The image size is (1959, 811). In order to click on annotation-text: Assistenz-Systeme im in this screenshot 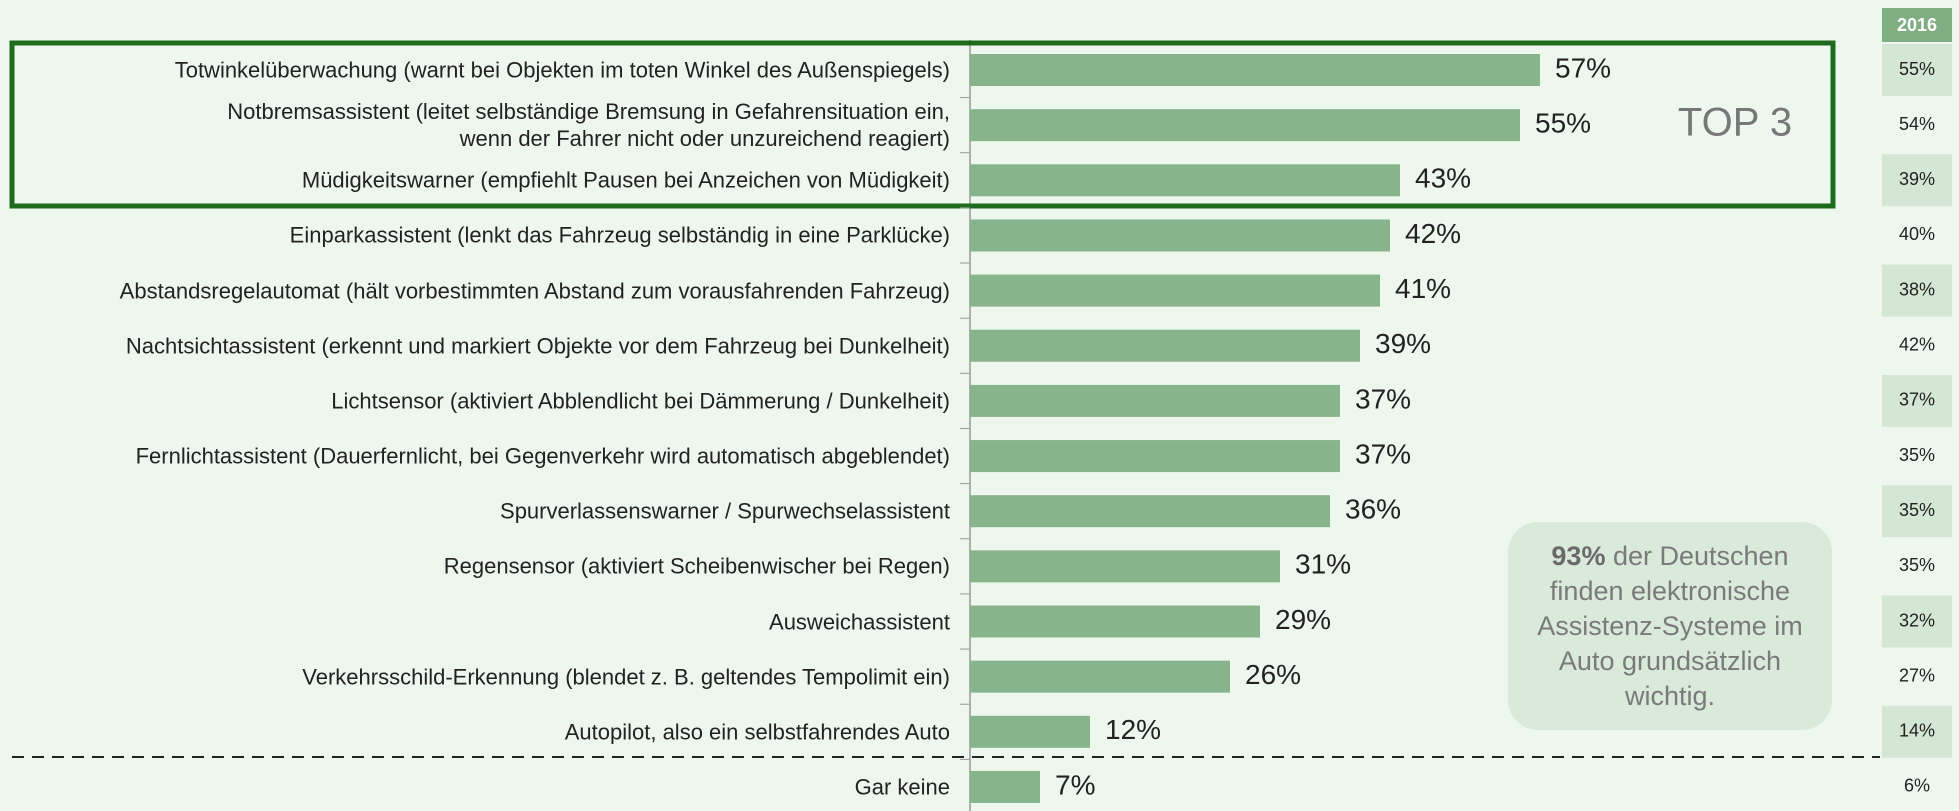, I will do `click(1670, 625)`.